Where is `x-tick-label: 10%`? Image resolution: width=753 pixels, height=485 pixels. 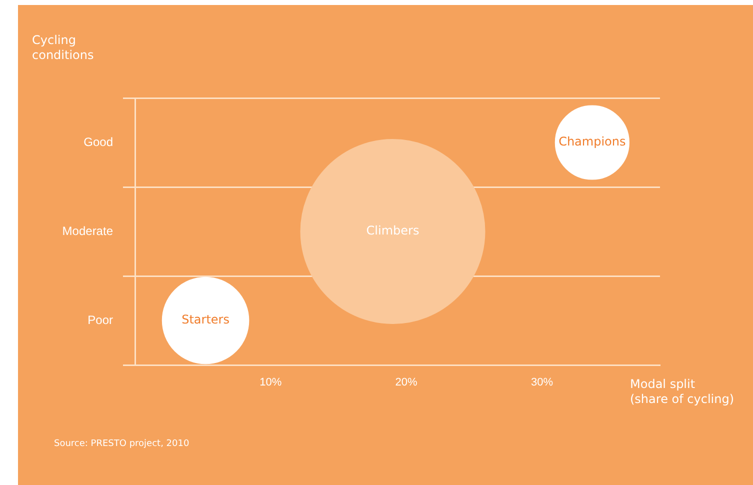 x-tick-label: 10% is located at coordinates (271, 382).